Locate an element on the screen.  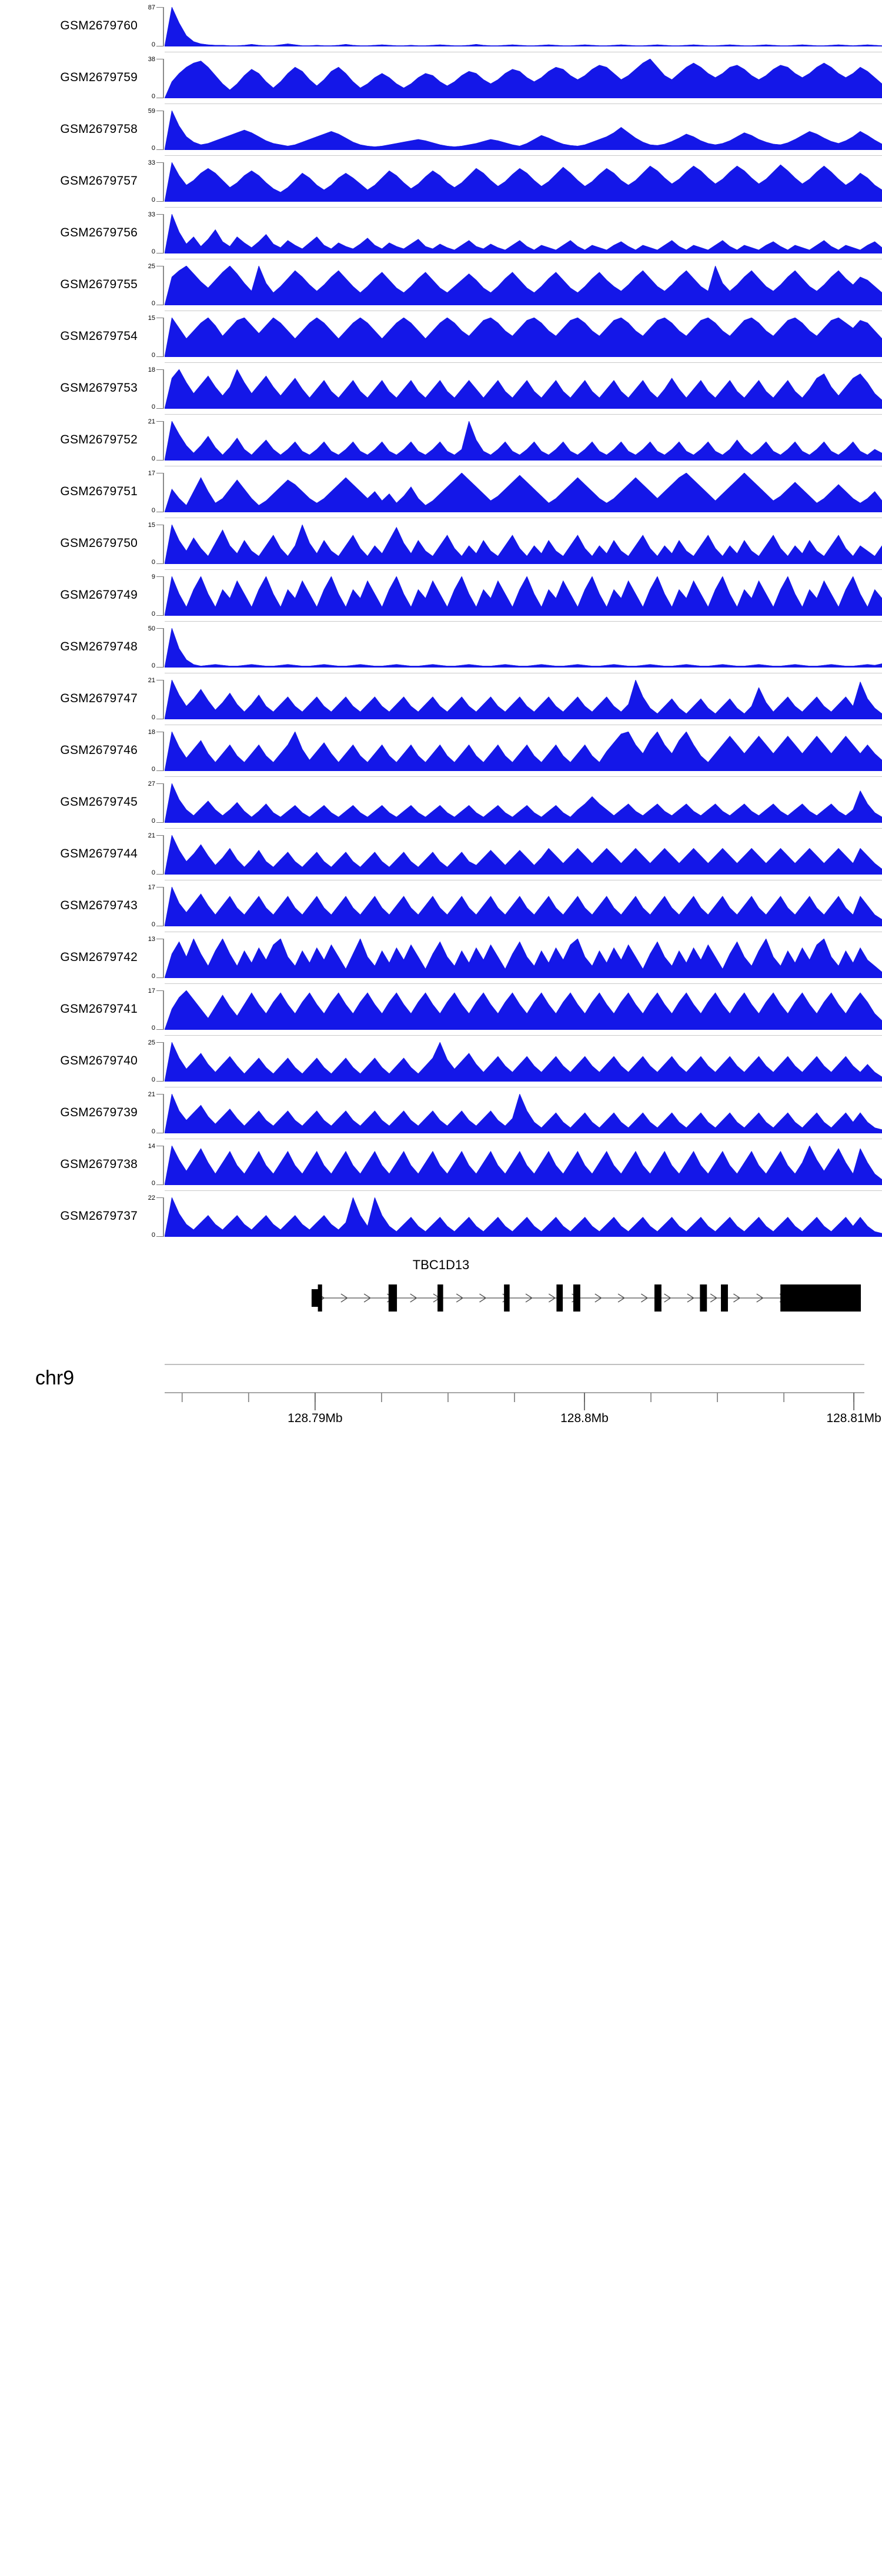
coverage-track: GSM2679757 33 0 is located at coordinates (441, 181).